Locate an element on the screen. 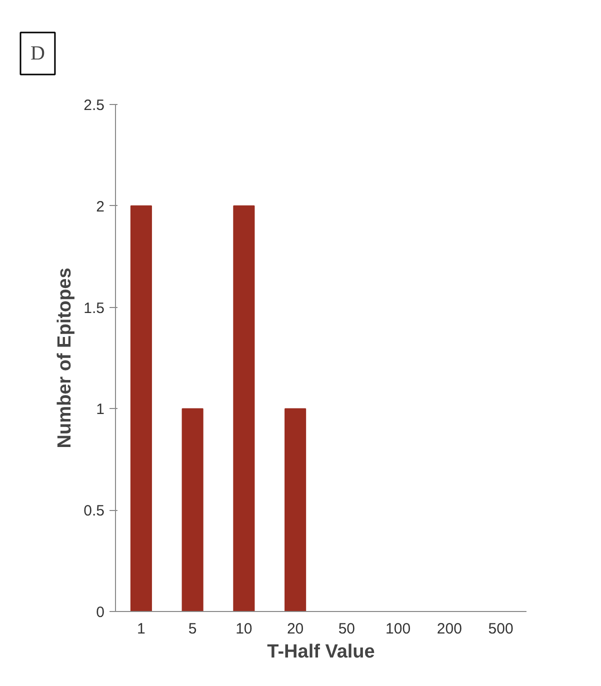  y-tick-label: 1.5 is located at coordinates (94, 308).